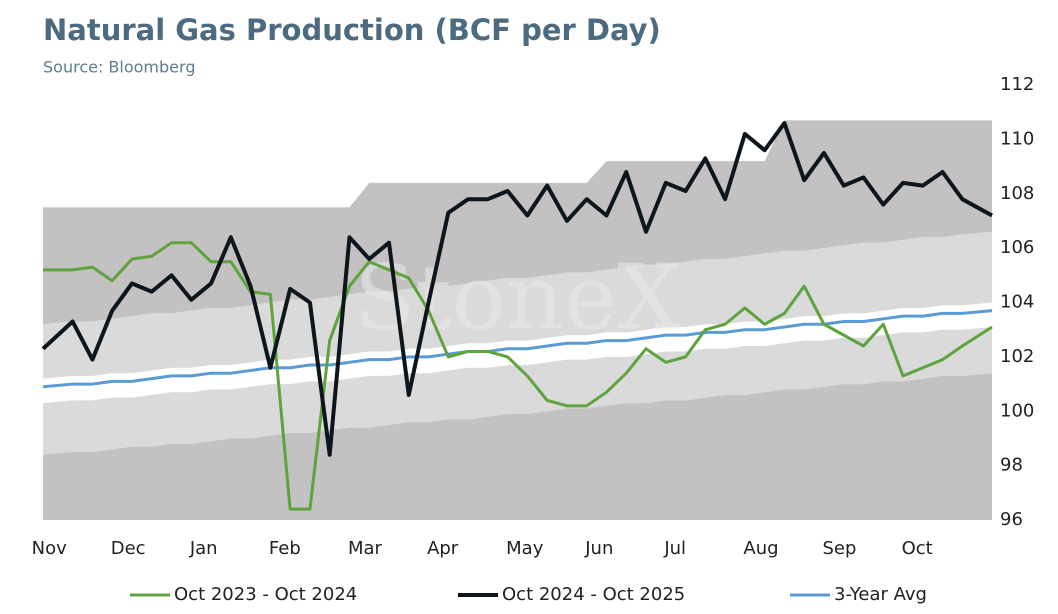 The width and height of the screenshot is (1058, 614). What do you see at coordinates (443, 548) in the screenshot?
I see `x-tick-label: Apr` at bounding box center [443, 548].